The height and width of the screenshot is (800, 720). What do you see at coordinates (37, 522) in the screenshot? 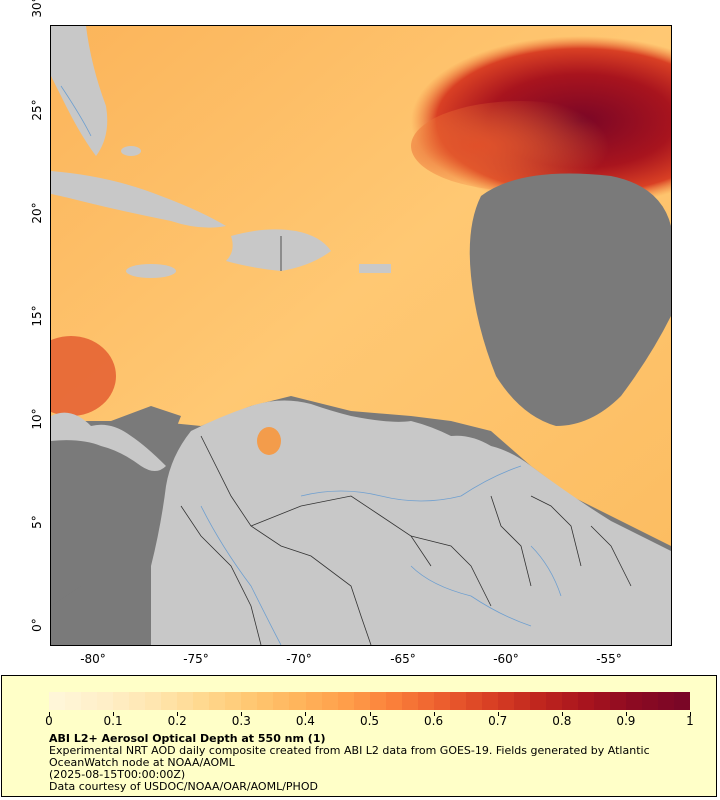
I see `lat-label-5: 5°` at bounding box center [37, 522].